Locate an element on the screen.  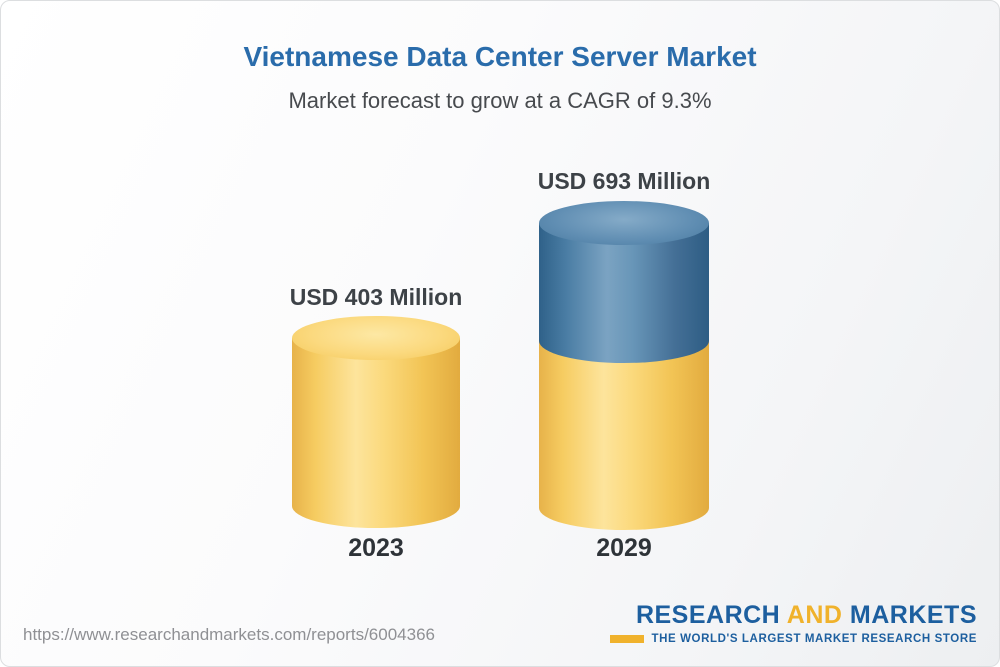
bar-2023-body is located at coordinates (376, 433).